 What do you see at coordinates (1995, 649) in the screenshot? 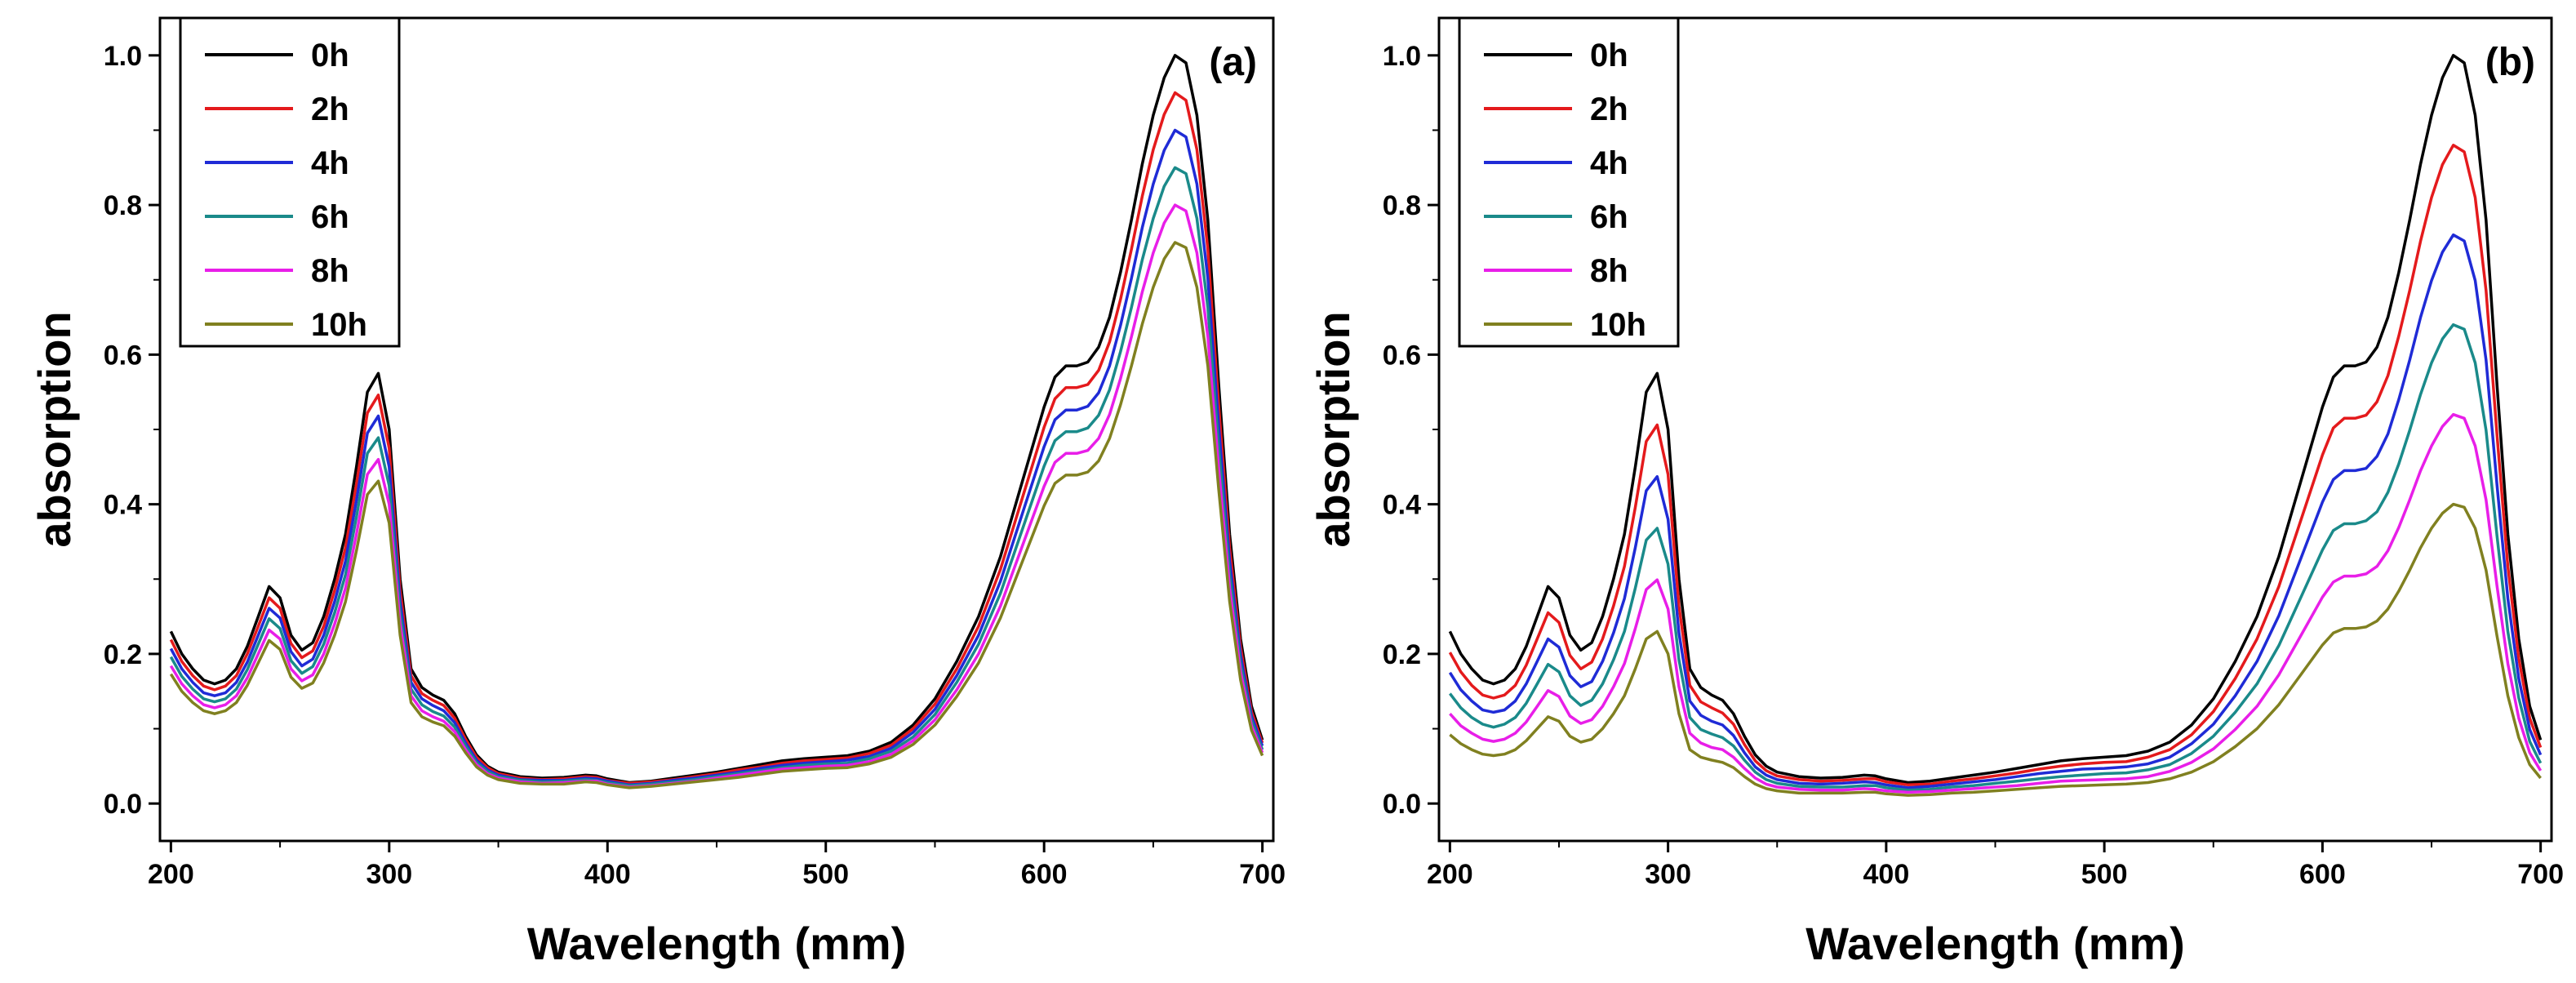
I see `series-line-10h` at bounding box center [1995, 649].